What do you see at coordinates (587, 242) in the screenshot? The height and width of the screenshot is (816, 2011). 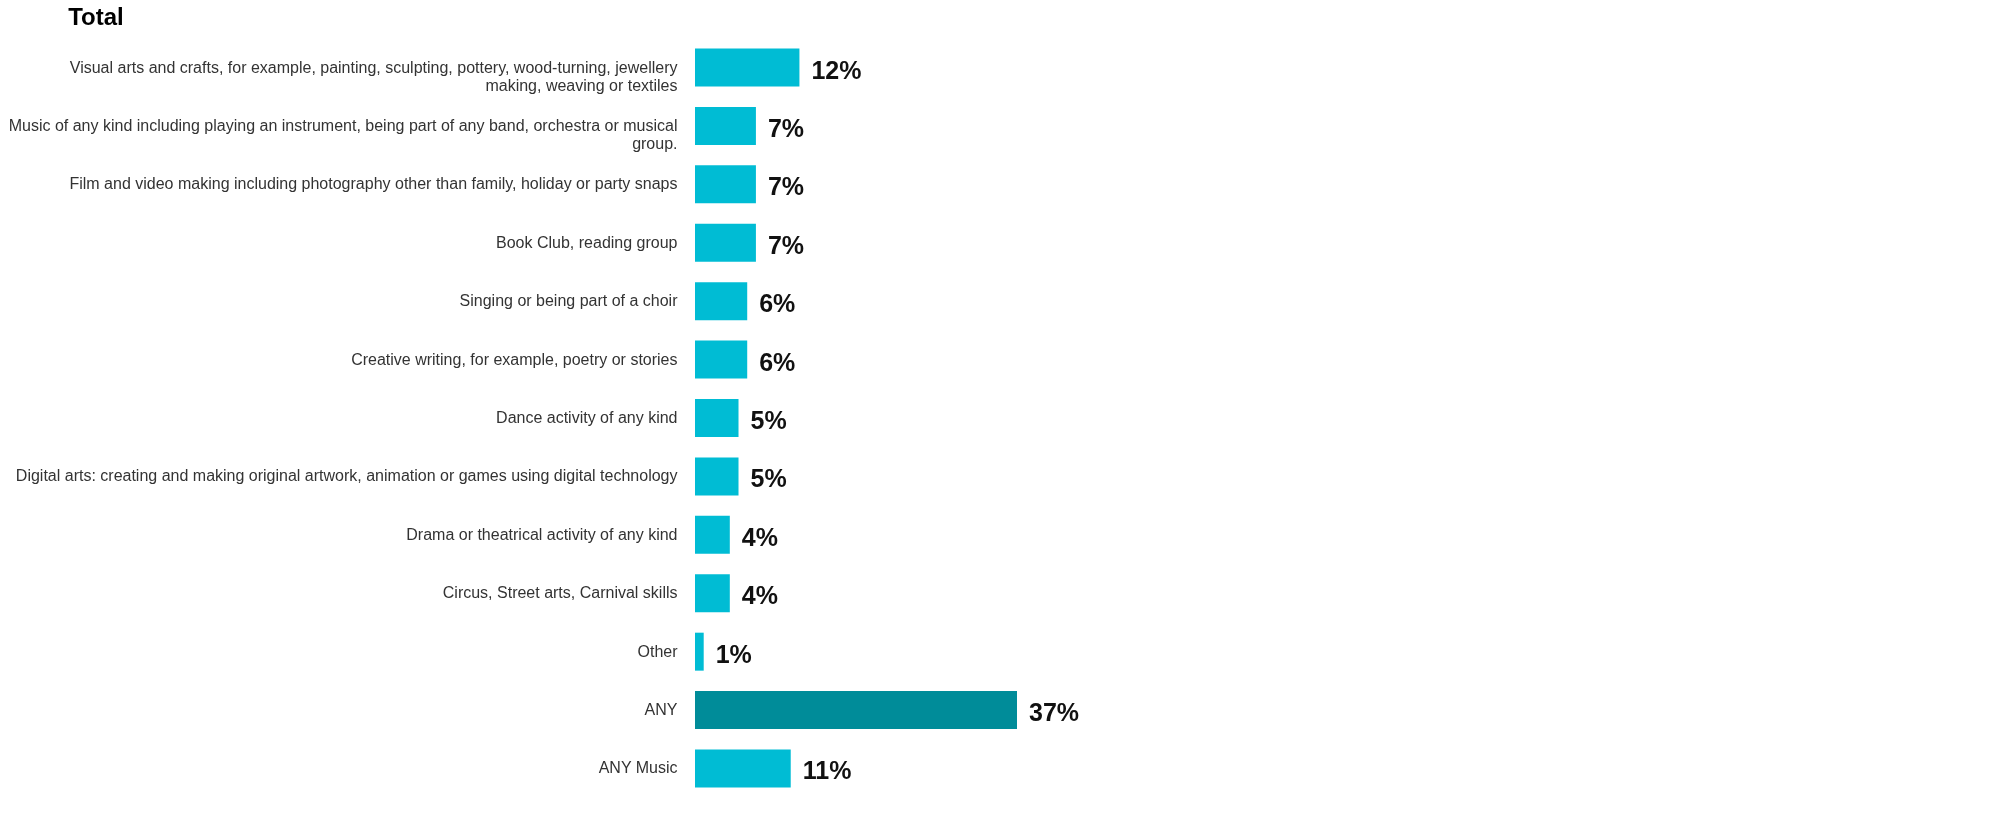 I see `y-tick-label: Book Club, reading group` at bounding box center [587, 242].